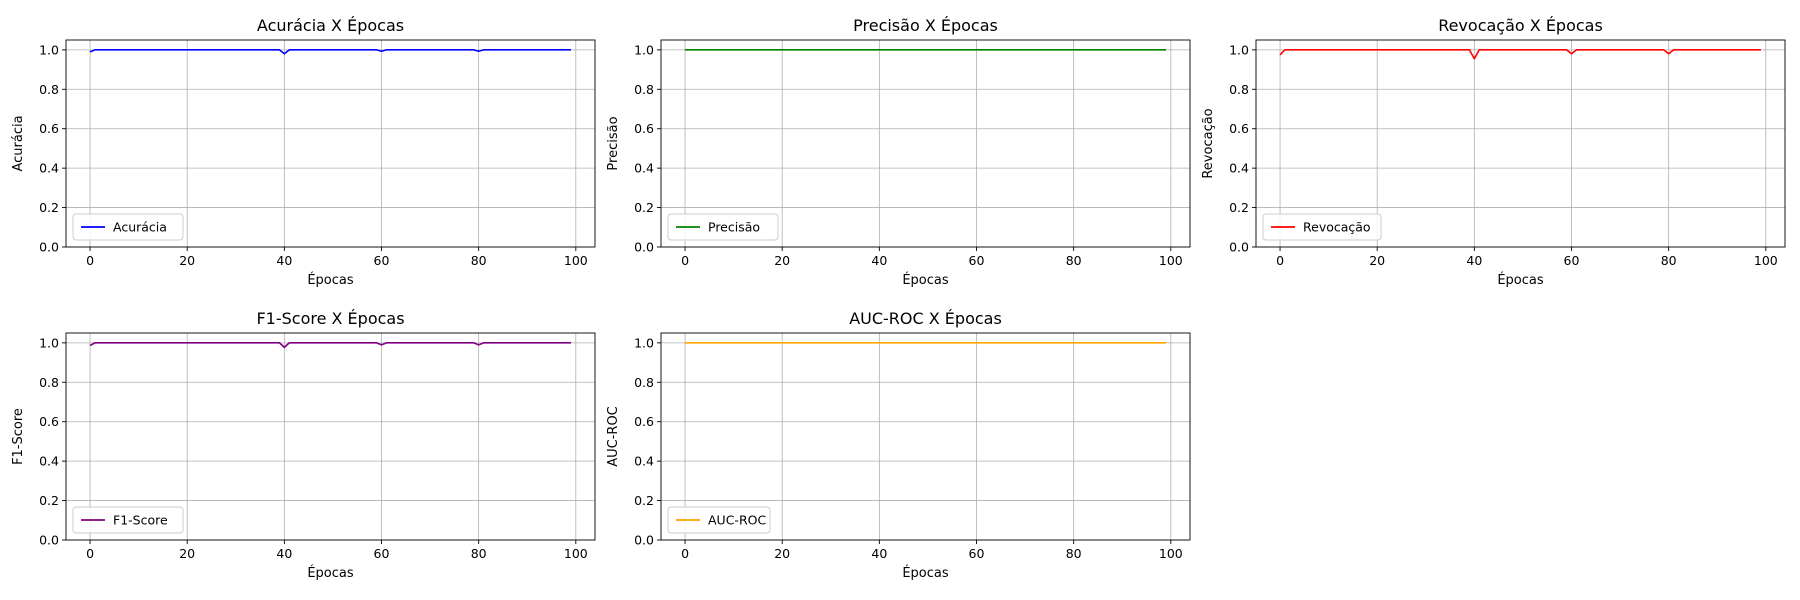  What do you see at coordinates (1337, 227) in the screenshot?
I see `legend-label: Revocação` at bounding box center [1337, 227].